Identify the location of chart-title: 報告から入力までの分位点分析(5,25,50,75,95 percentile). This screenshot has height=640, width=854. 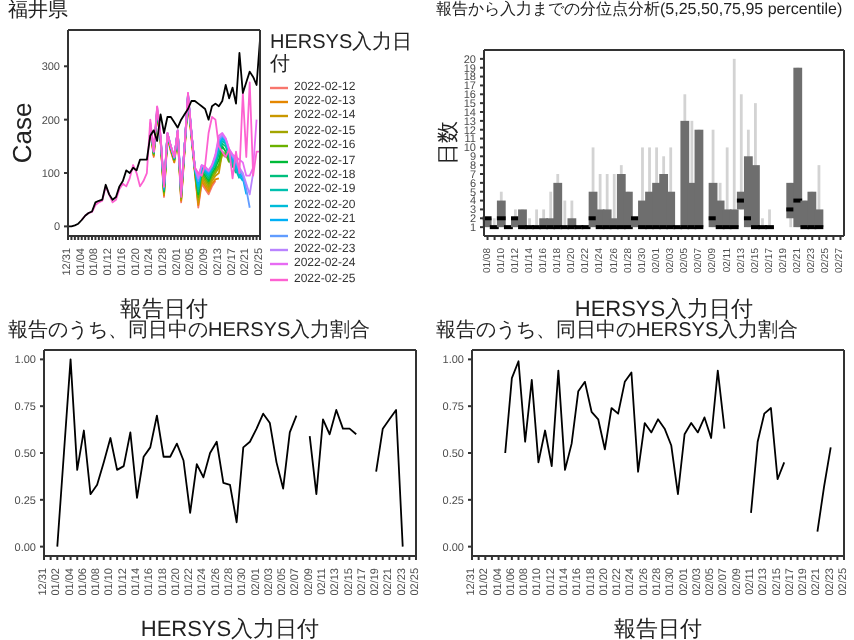
(639, 11).